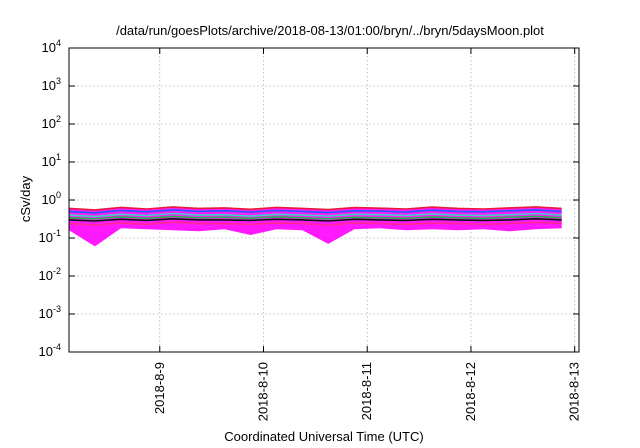 This screenshot has width=640, height=448. What do you see at coordinates (366, 391) in the screenshot?
I see `x-tick-label: 2018-8-11` at bounding box center [366, 391].